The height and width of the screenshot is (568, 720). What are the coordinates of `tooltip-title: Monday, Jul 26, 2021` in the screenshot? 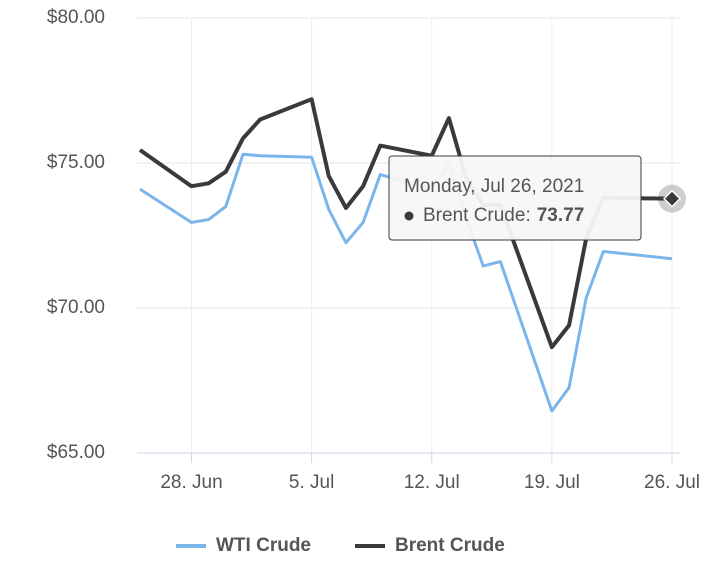 It's located at (494, 186).